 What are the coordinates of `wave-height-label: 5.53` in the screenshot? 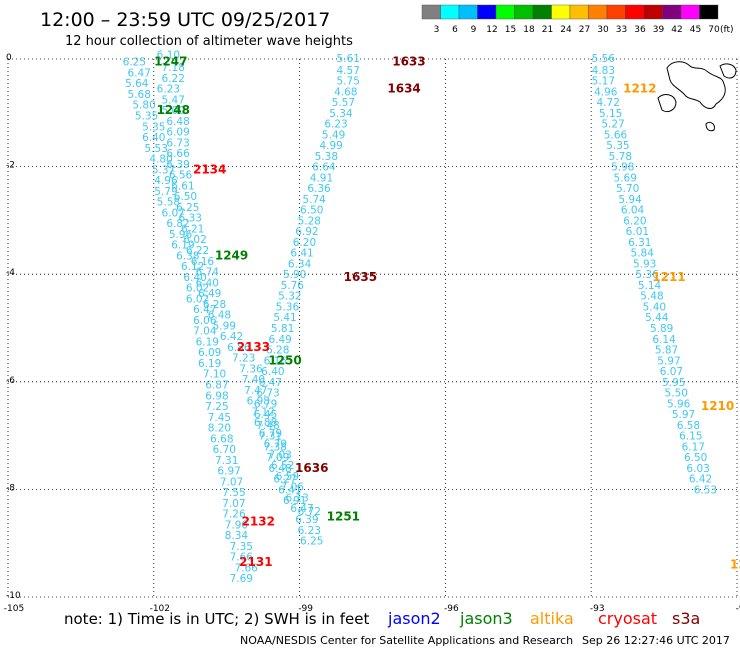 It's located at (156, 149).